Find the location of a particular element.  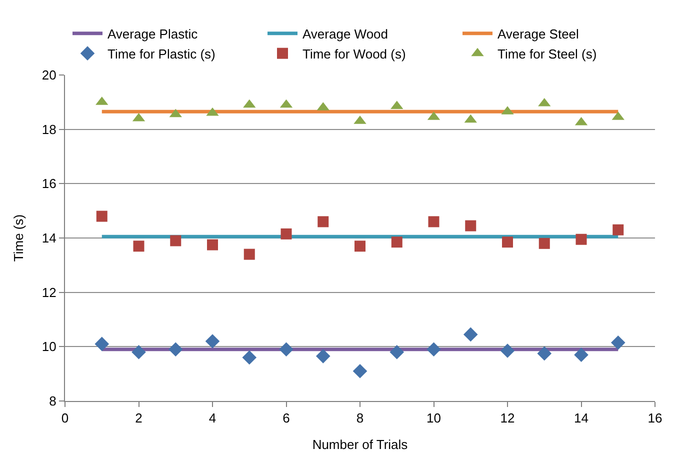

legend-label: Average Plastic is located at coordinates (153, 34).